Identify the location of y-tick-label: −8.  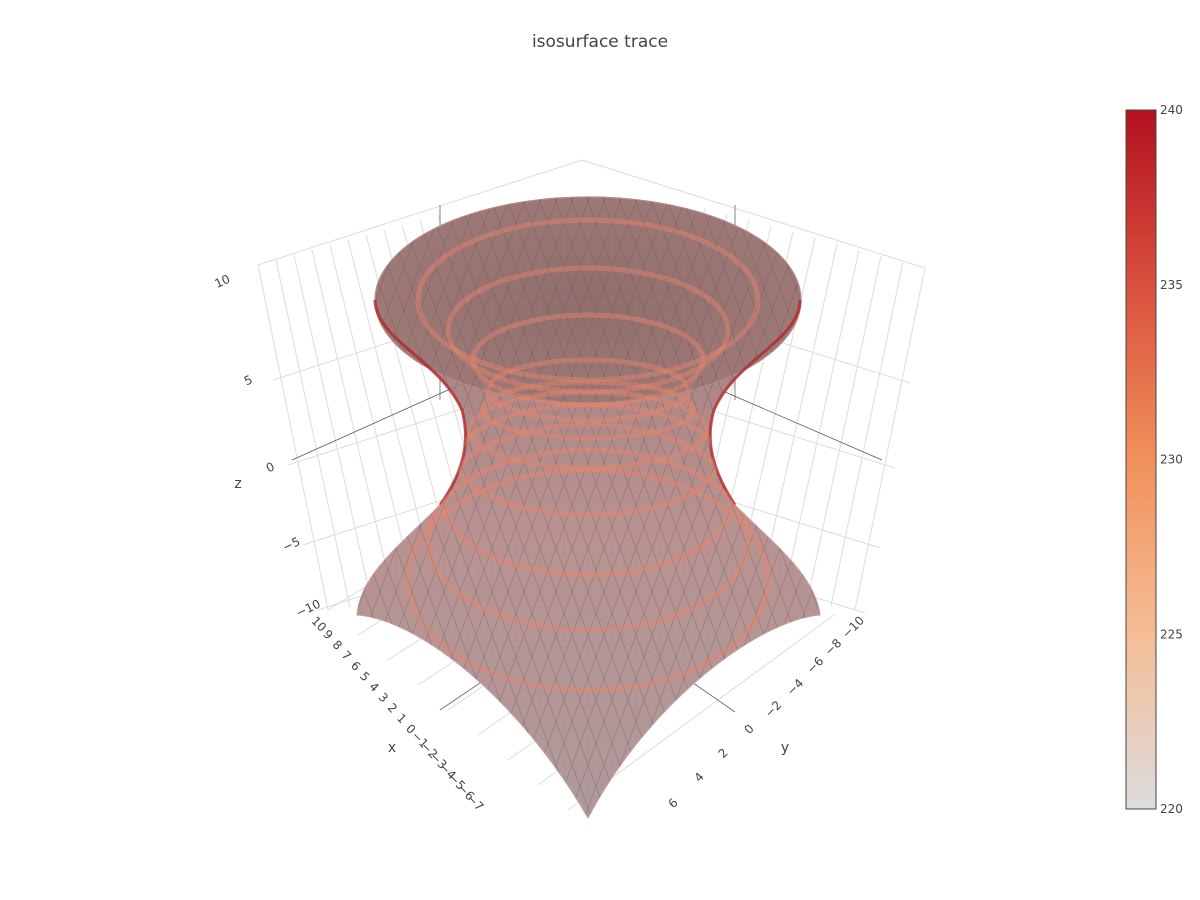
(833, 647).